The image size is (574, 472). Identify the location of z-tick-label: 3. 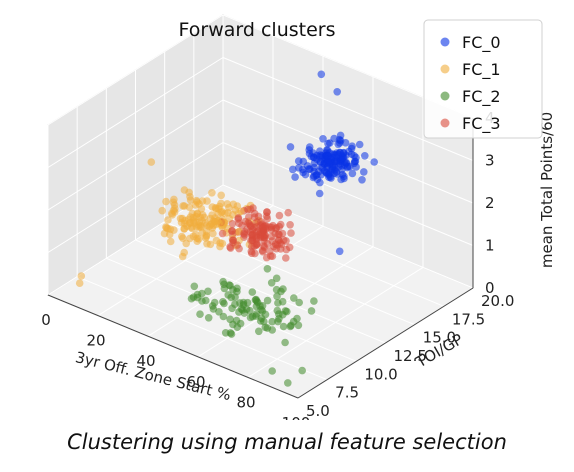
(490, 161).